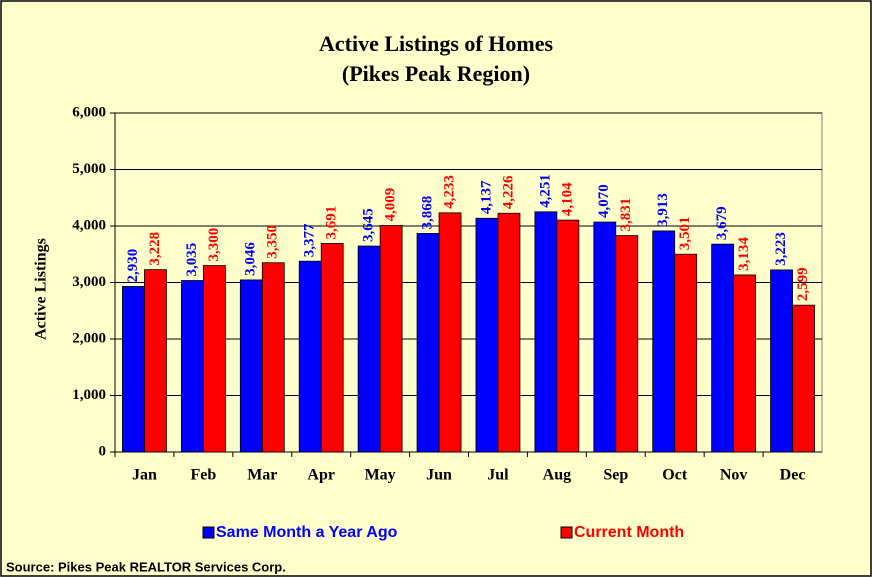 This screenshot has height=577, width=872. Describe the element at coordinates (803, 284) in the screenshot. I see `data-label: 2,599` at that location.